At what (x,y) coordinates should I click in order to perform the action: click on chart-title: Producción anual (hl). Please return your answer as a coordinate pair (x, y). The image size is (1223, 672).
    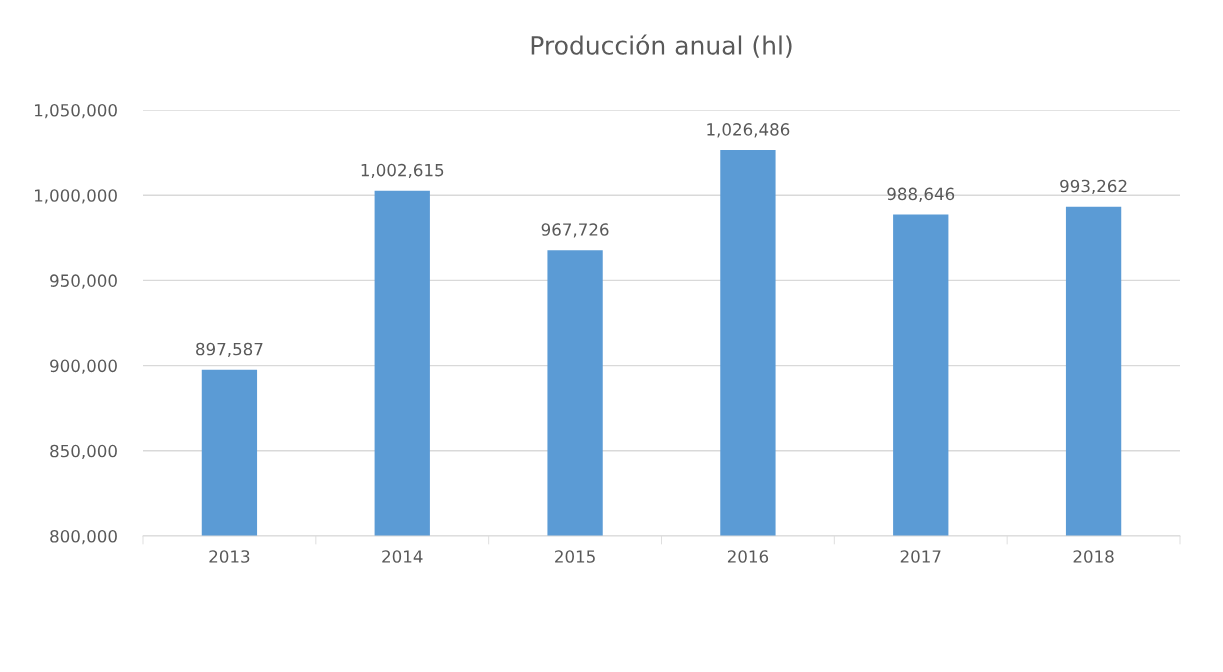
    Looking at the image, I should click on (661, 46).